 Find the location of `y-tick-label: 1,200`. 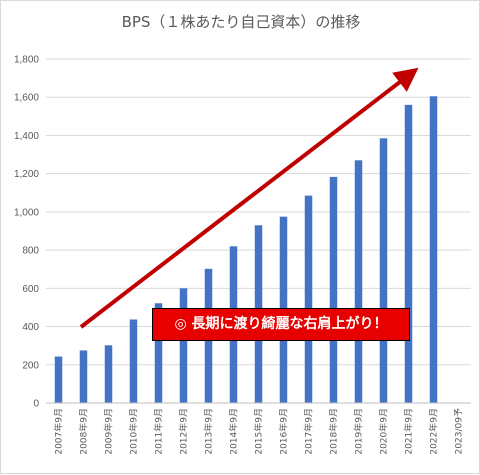

y-tick-label: 1,200 is located at coordinates (26, 174).